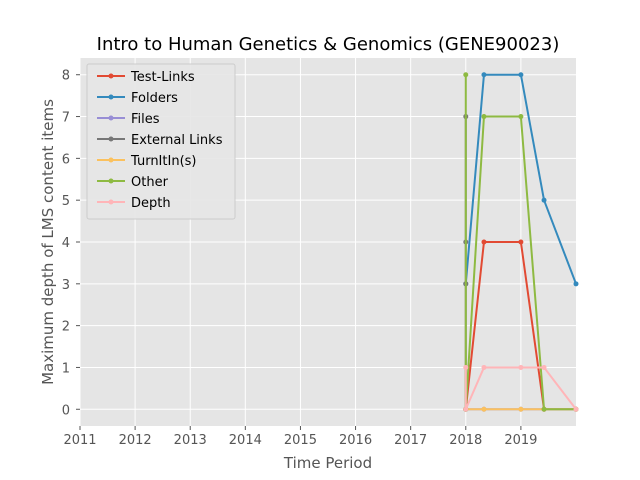 This screenshot has height=480, width=640. I want to click on x-tick-label: 2019, so click(520, 440).